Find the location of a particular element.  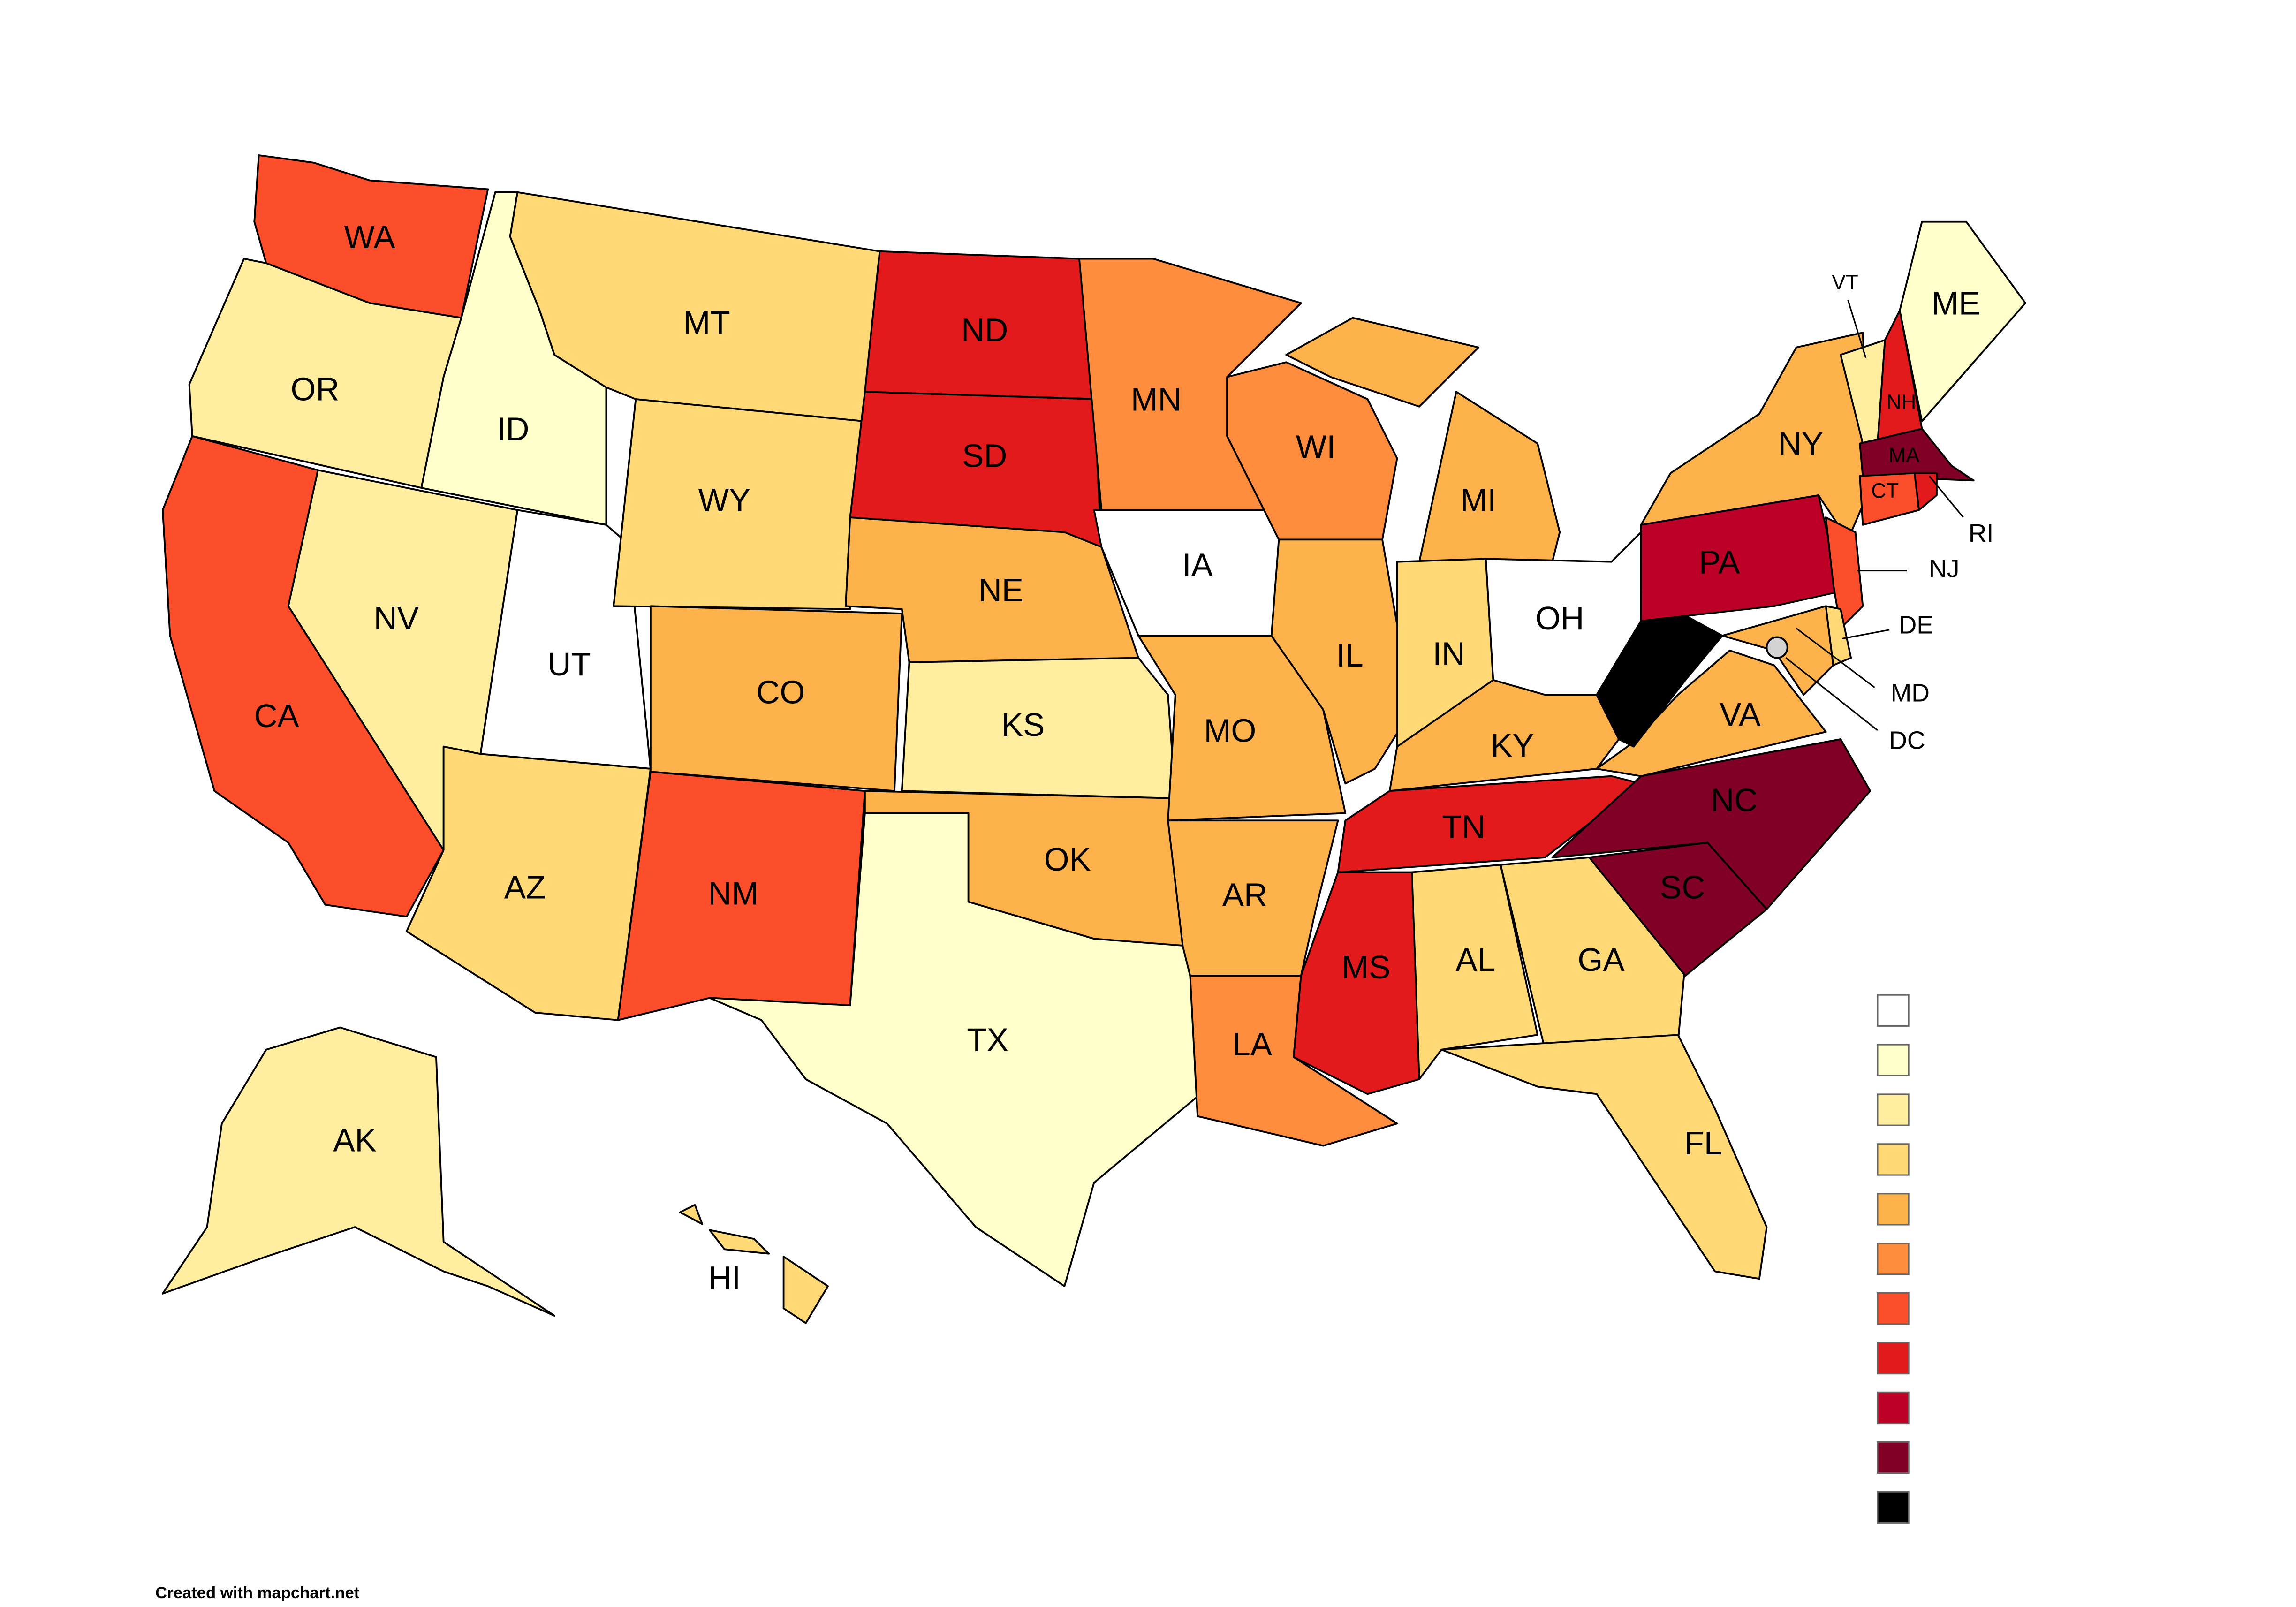

state-label: MT is located at coordinates (706, 322).